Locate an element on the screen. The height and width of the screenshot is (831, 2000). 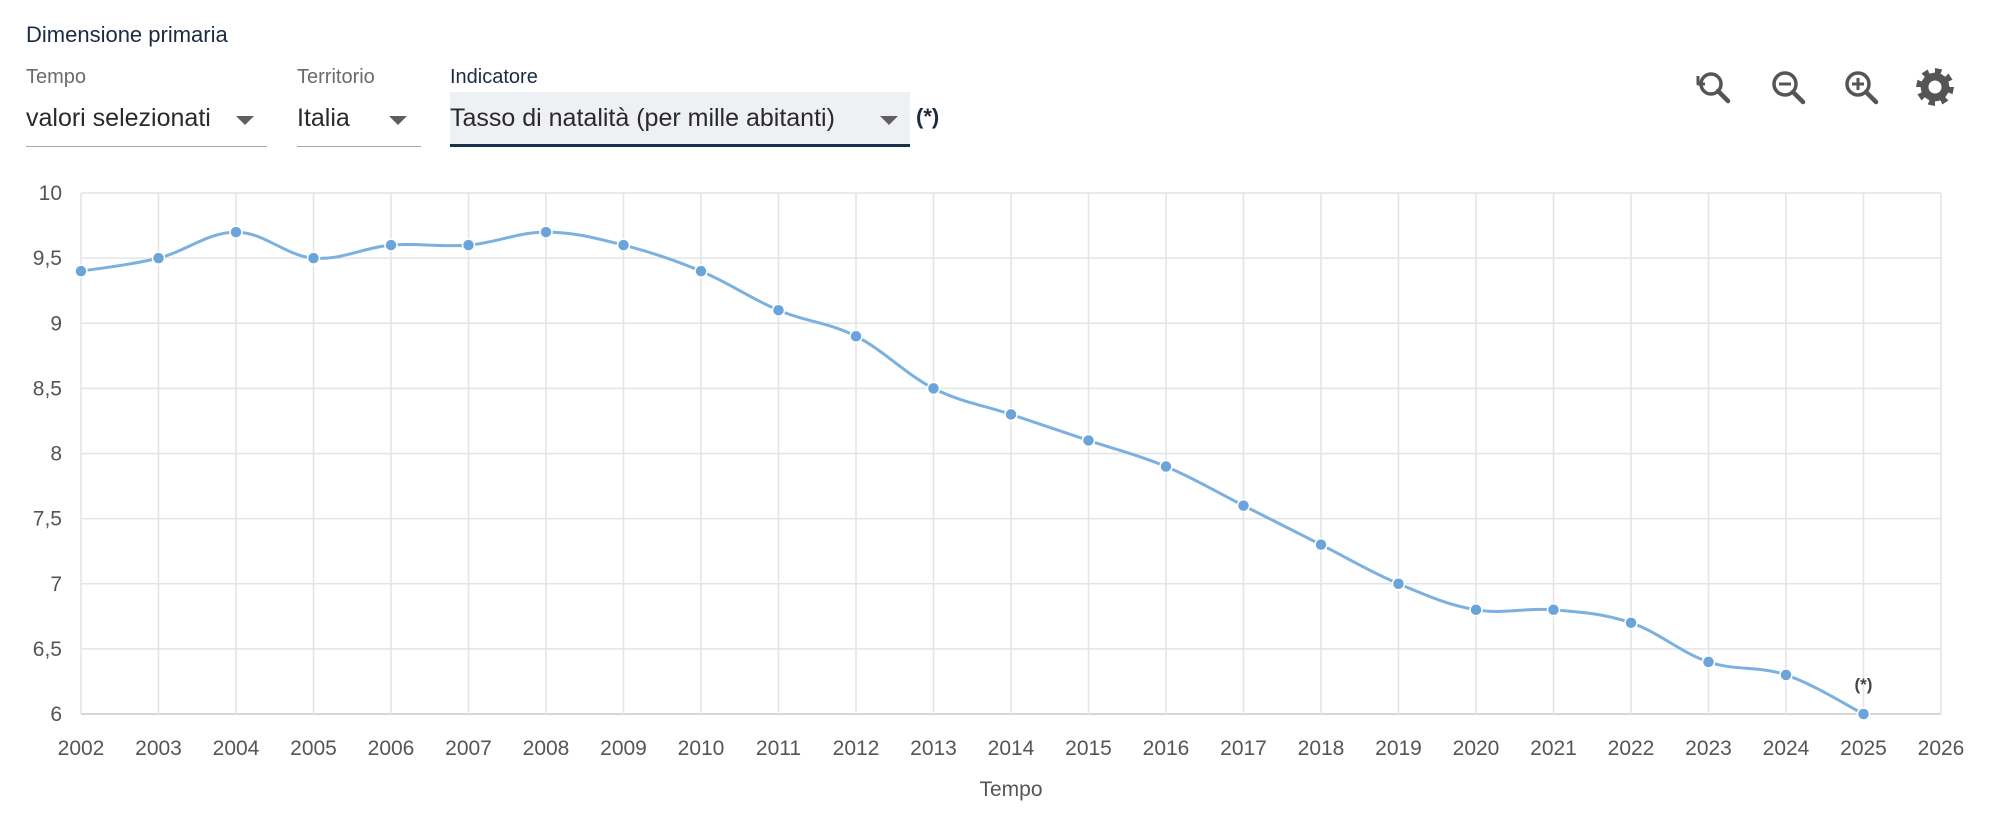
x-tick-label: 2012 is located at coordinates (856, 748).